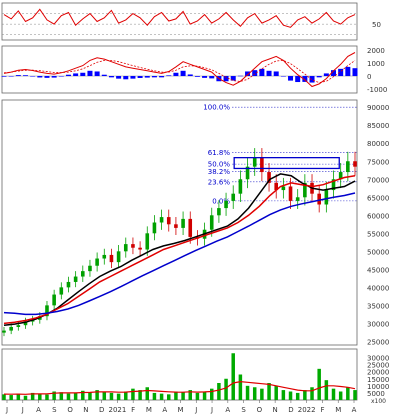  What do you see at coordinates (307, 410) in the screenshot?
I see `x-axis-label: 2022` at bounding box center [307, 410].